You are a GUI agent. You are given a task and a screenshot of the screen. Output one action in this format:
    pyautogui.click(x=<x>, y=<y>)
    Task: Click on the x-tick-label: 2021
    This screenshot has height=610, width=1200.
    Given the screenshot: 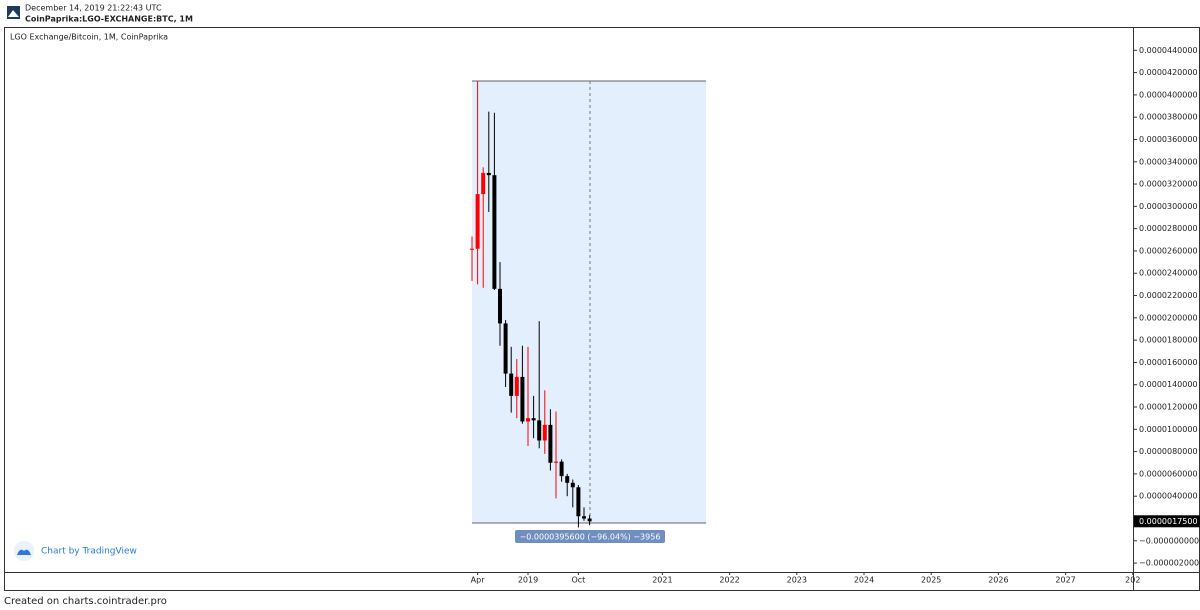 What is the action you would take?
    pyautogui.click(x=662, y=580)
    